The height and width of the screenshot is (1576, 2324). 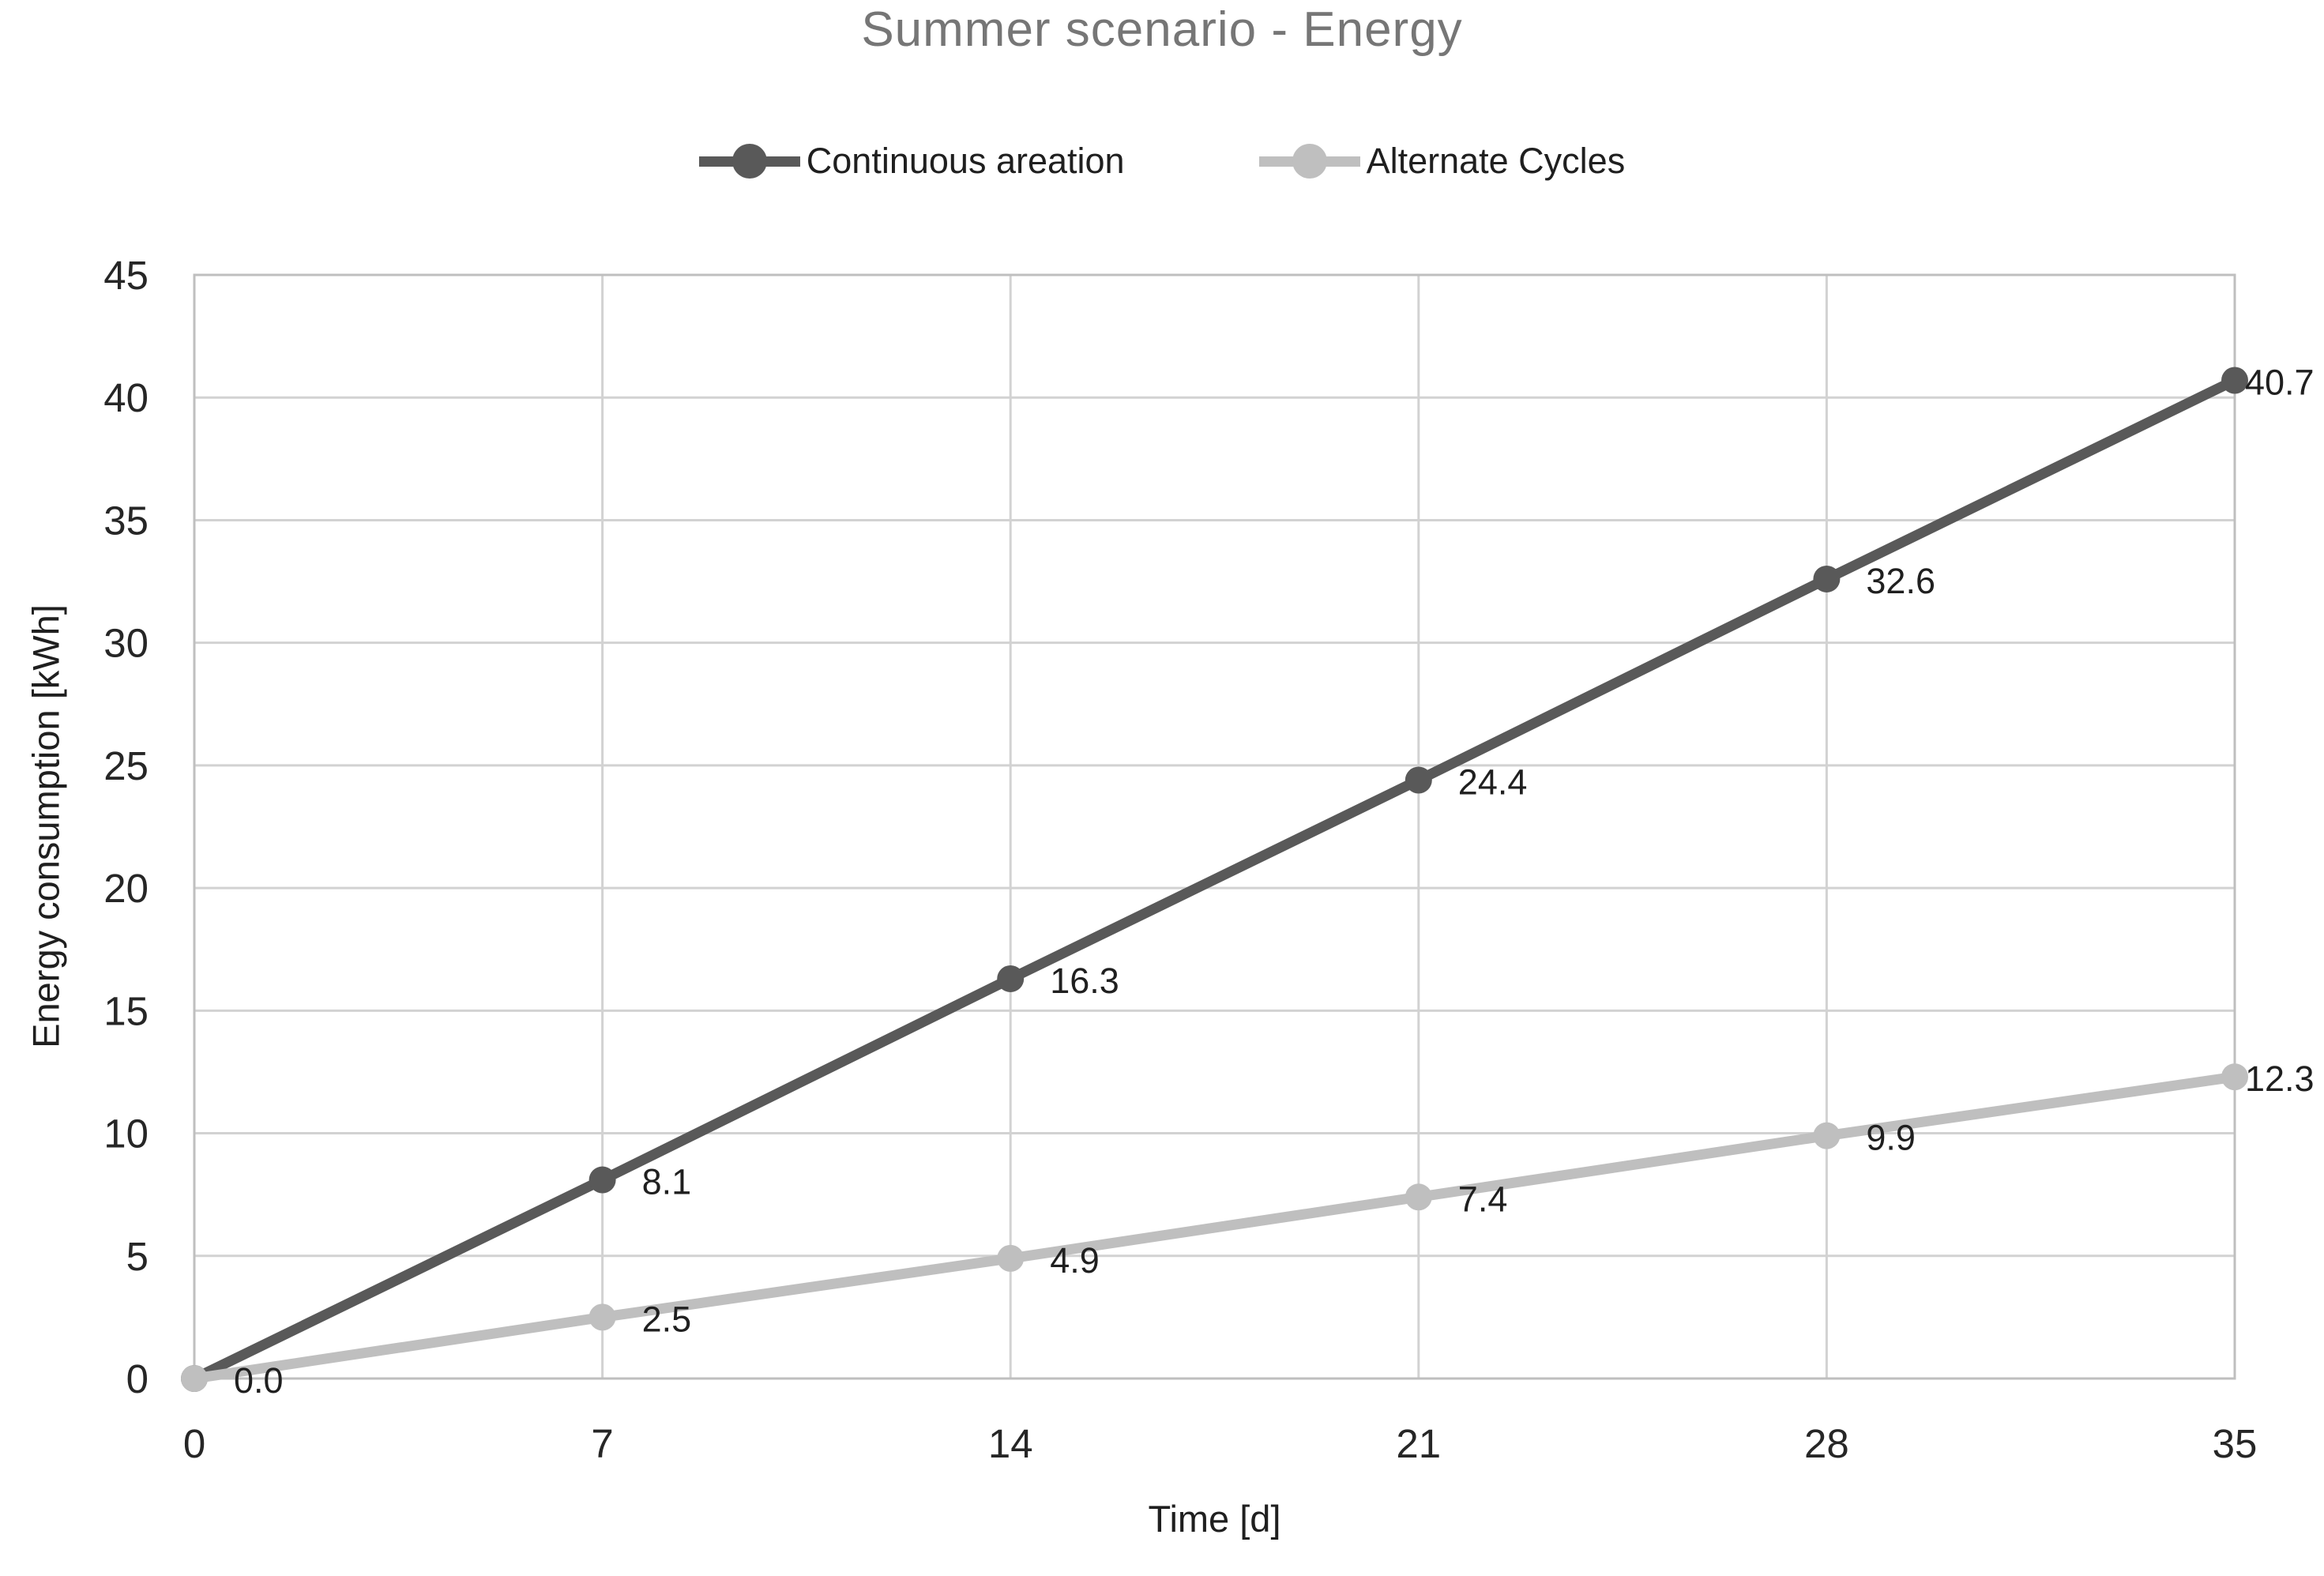 I want to click on data-label: 7.4, so click(x=1483, y=1199).